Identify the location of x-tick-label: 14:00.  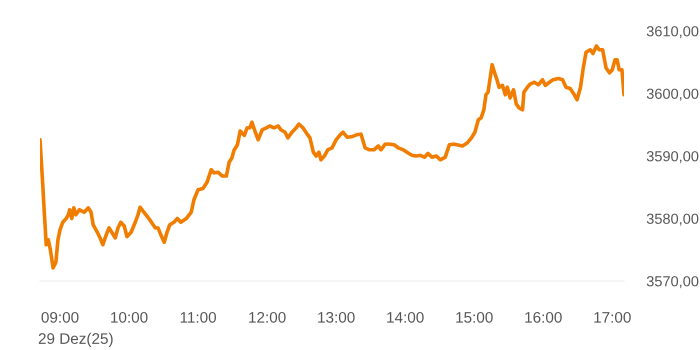
(405, 317).